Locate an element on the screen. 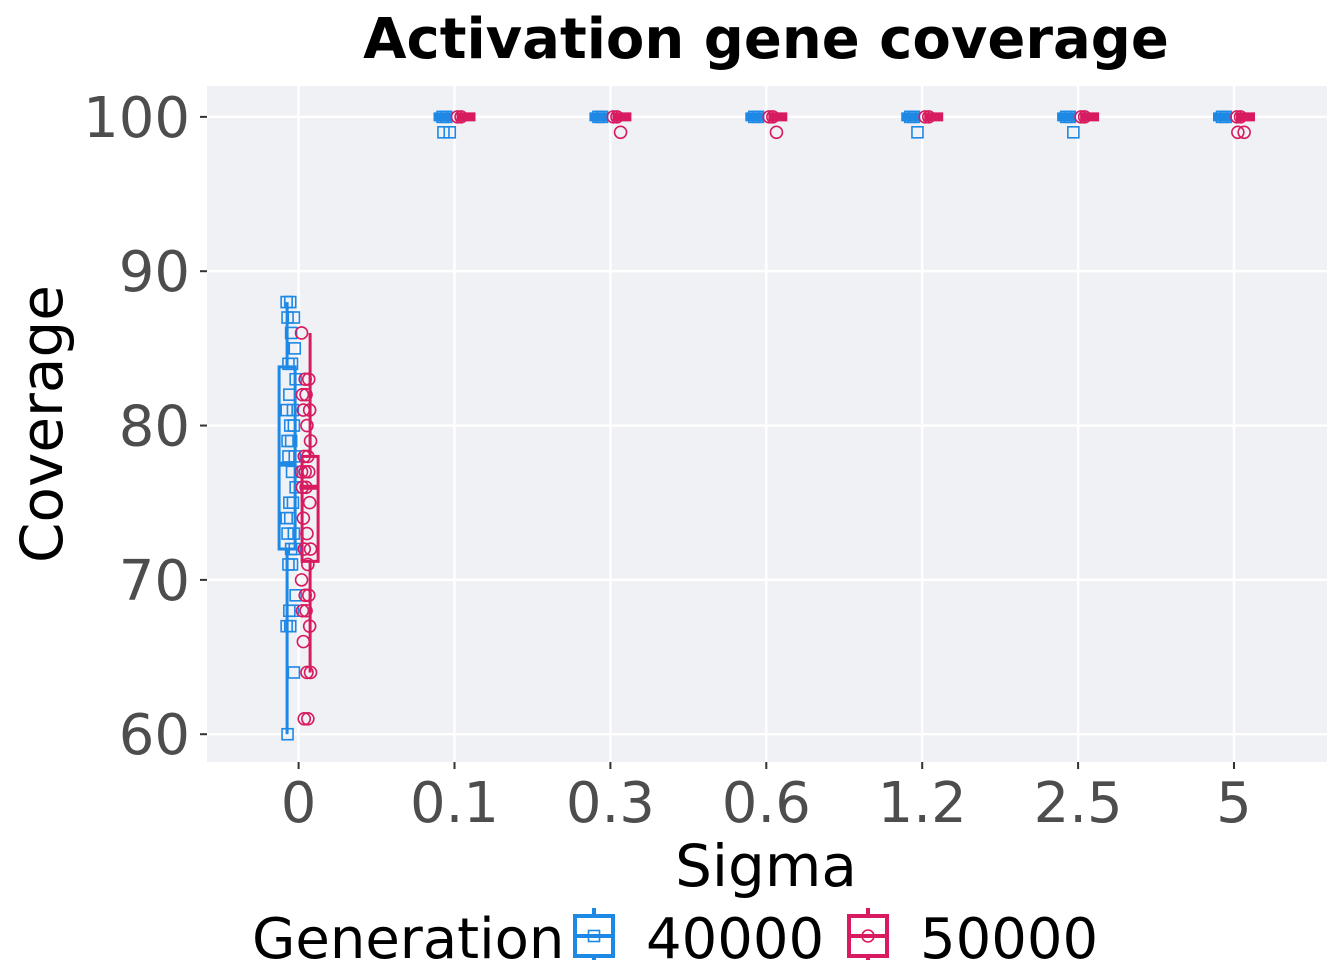  boxplot-50000-0.6 is located at coordinates (775, 125).